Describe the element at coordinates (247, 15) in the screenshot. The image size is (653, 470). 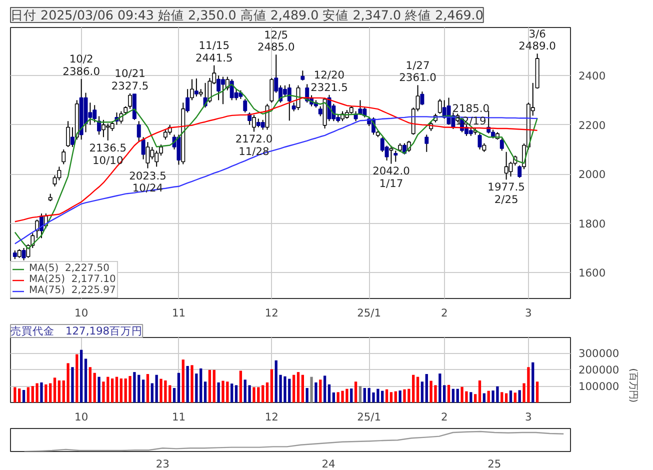
I see `chart-title: 日付 2025/03/06 09:43 始値 2,350.0 高値 2,489.0 安値 2,347.0 終値 2,469.0` at that location.